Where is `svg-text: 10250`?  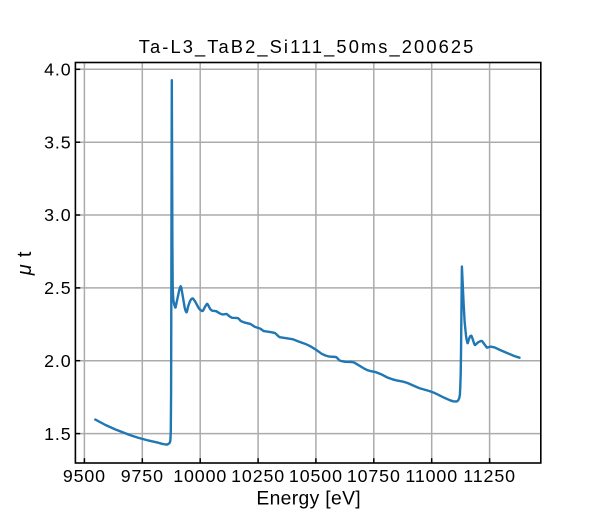 svg-text: 10250 is located at coordinates (258, 476).